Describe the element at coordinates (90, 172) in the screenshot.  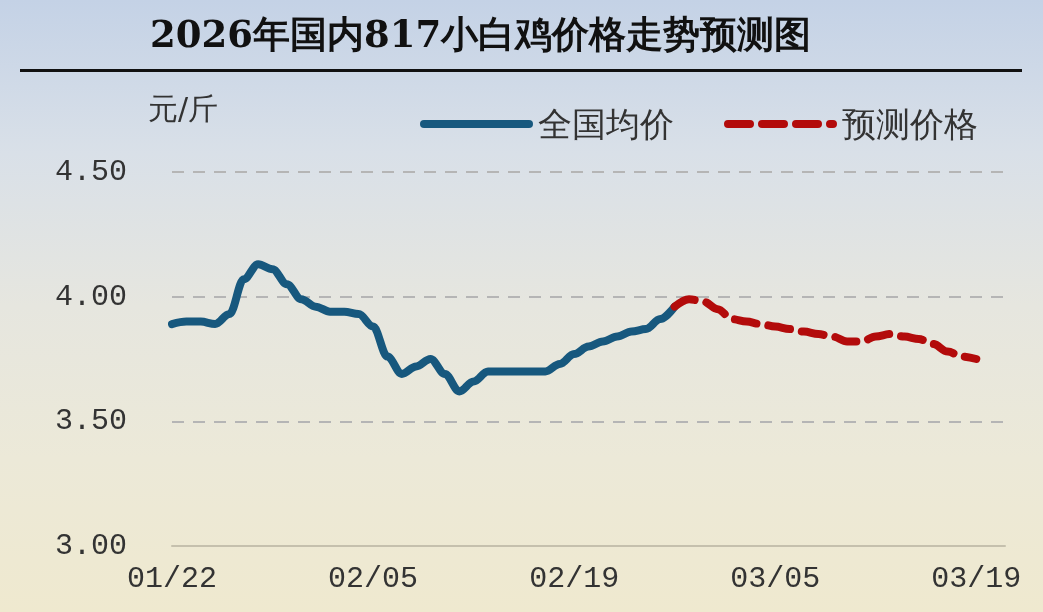
I see `y-tick-label: 4.50` at that location.